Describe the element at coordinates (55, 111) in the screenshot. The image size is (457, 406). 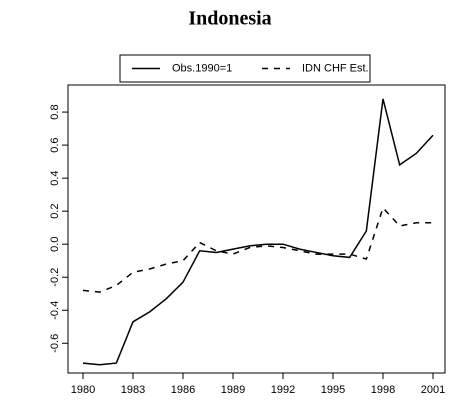
I see `y-tick-label: 0.8` at that location.